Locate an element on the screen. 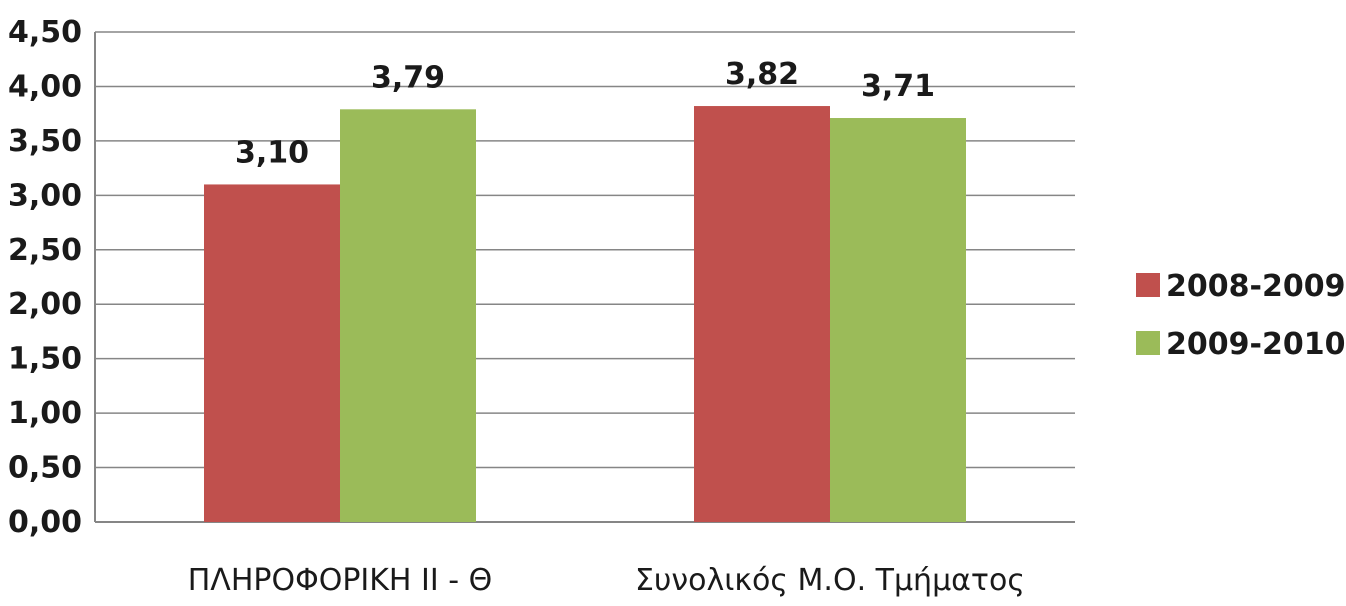 This screenshot has width=1346, height=606. y-tick-label: 1,50 is located at coordinates (45, 359).